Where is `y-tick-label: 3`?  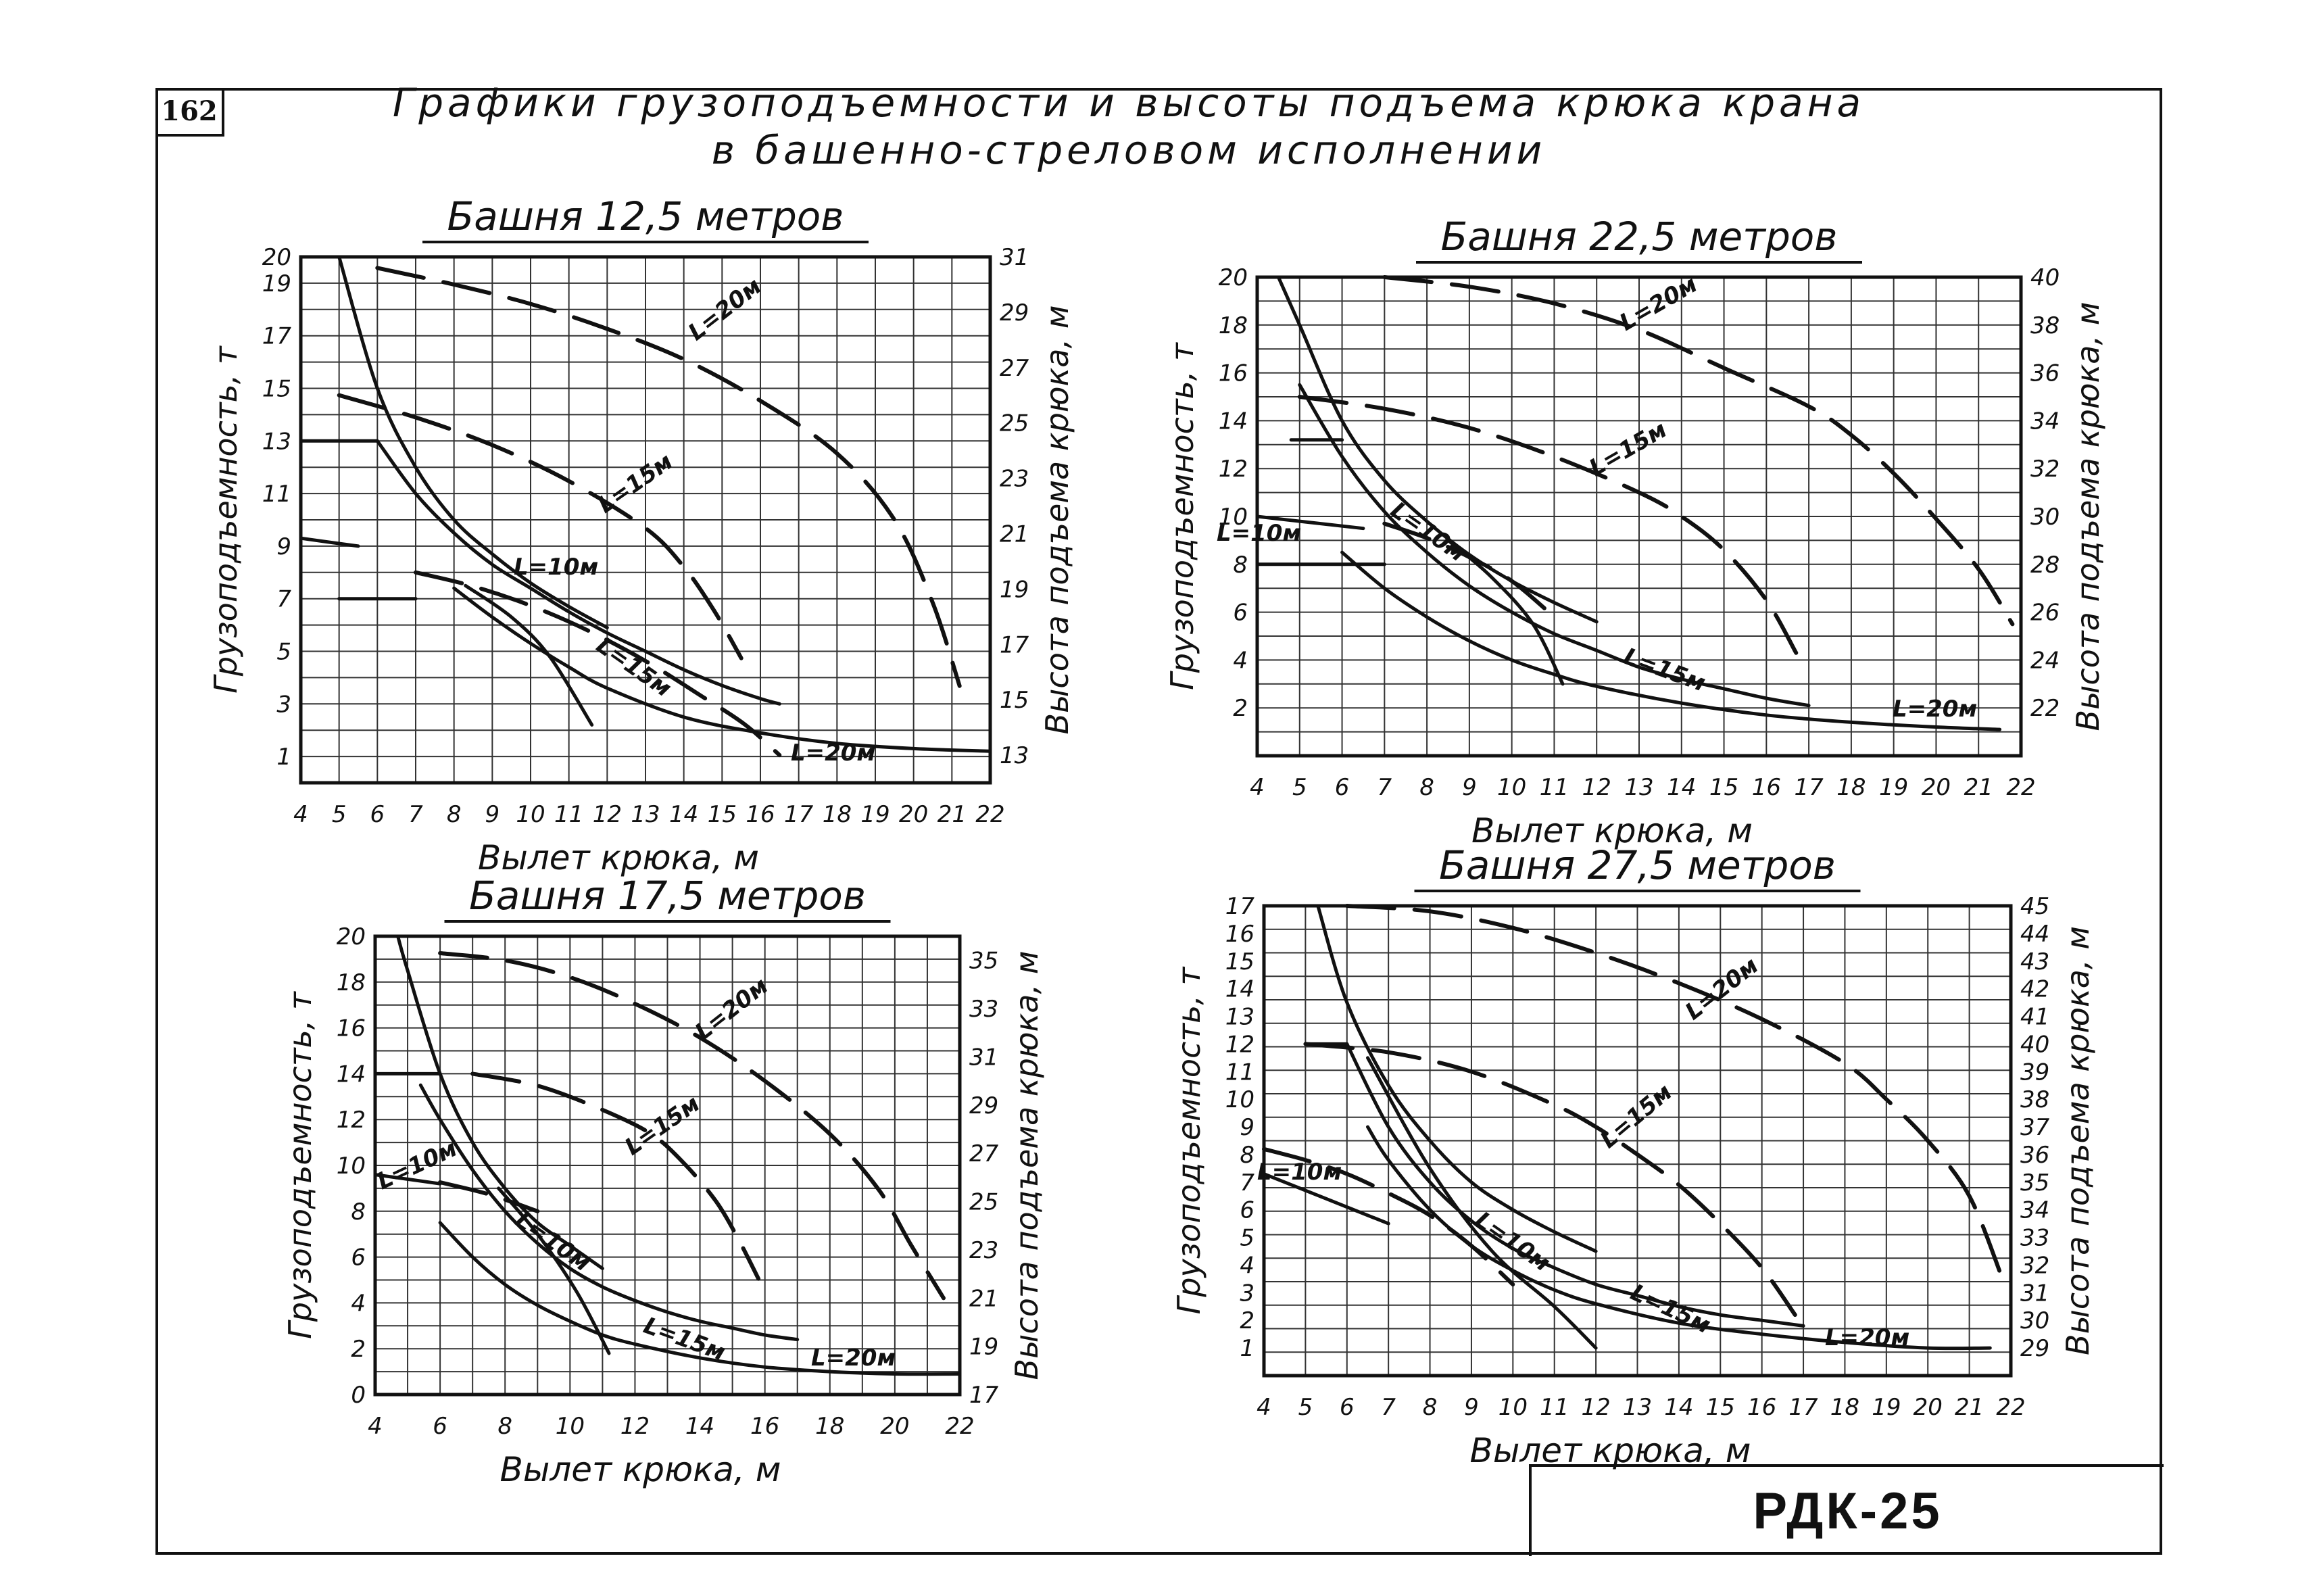
y-tick-label: 3 is located at coordinates (1247, 1293).